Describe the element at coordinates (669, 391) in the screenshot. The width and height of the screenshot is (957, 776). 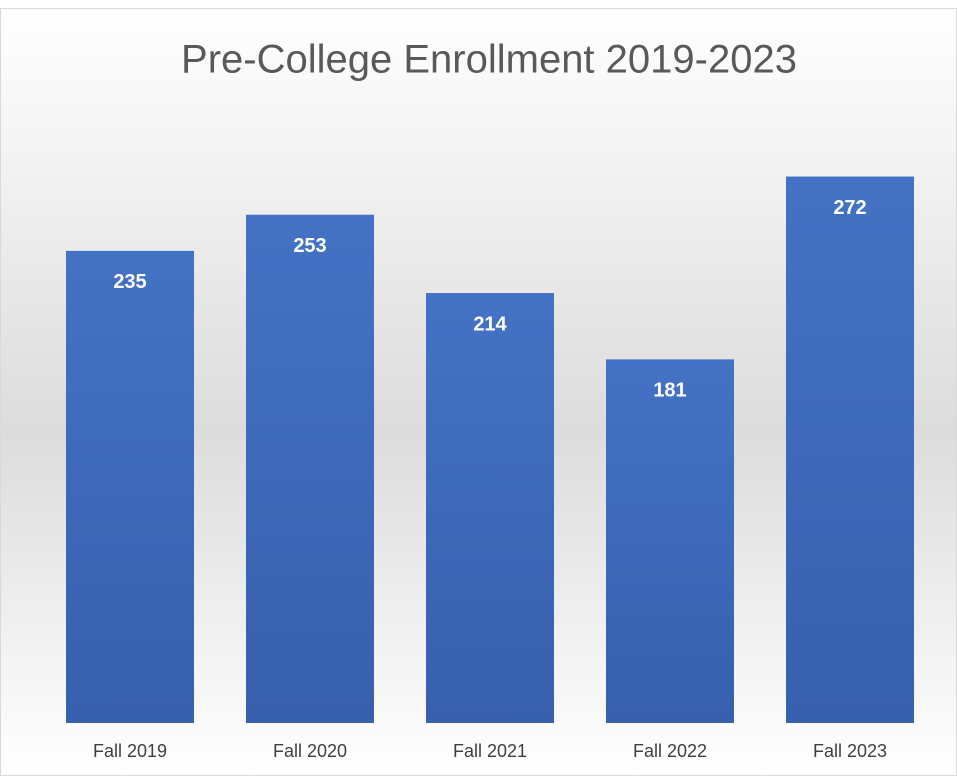
I see `data-label: 181` at that location.